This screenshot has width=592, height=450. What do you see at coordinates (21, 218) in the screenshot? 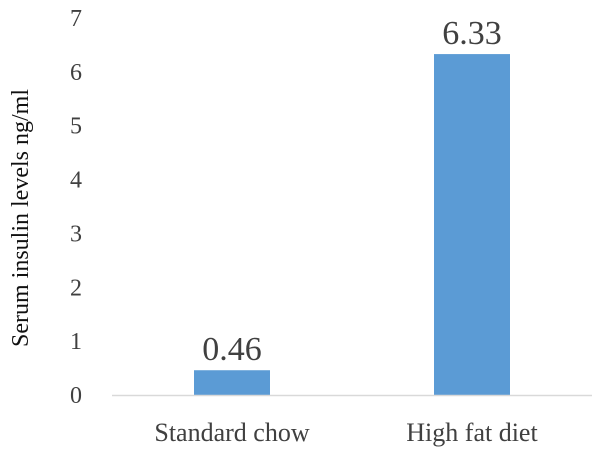
I see `y-axis-title: Serum insulin levels ng/ml` at bounding box center [21, 218].